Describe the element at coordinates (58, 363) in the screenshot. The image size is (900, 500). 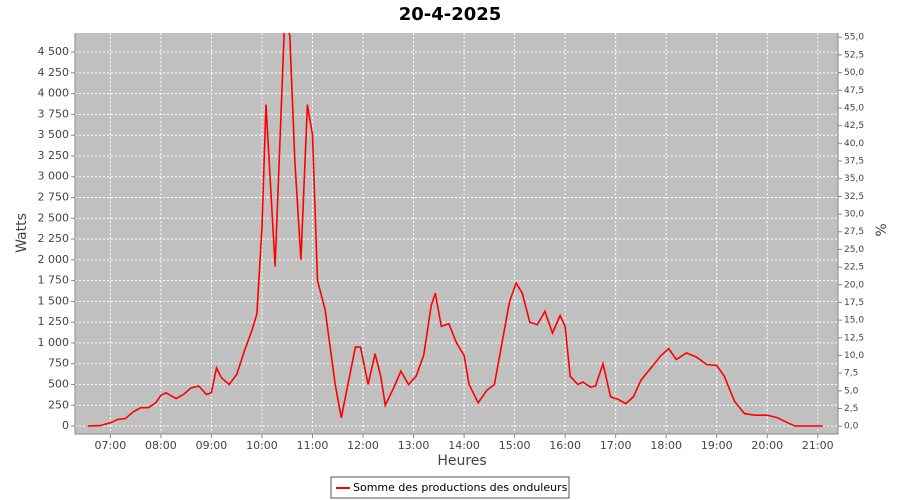
I see `y-tick-label: 750` at that location.